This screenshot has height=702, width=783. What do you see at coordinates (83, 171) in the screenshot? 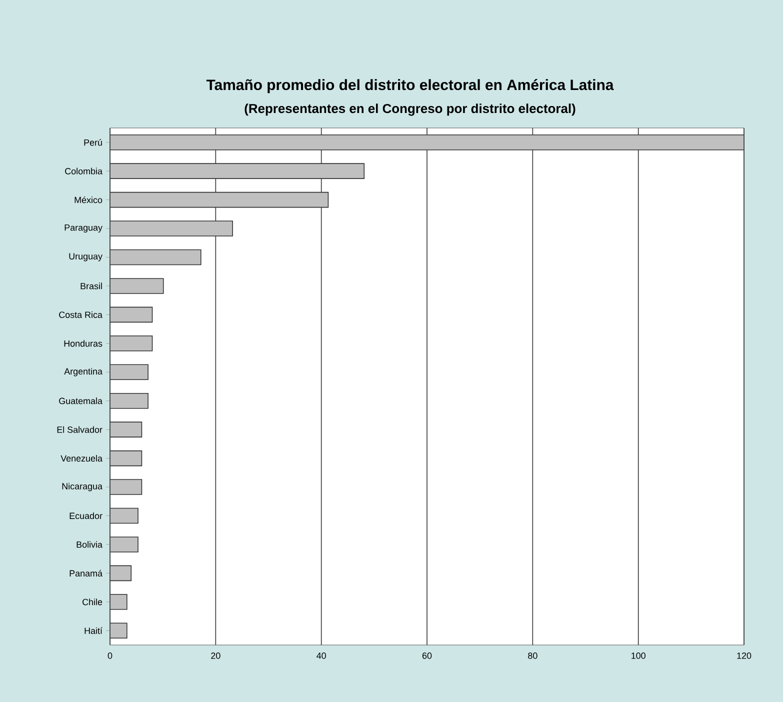
I see `y-tick-label: Colombia` at bounding box center [83, 171].